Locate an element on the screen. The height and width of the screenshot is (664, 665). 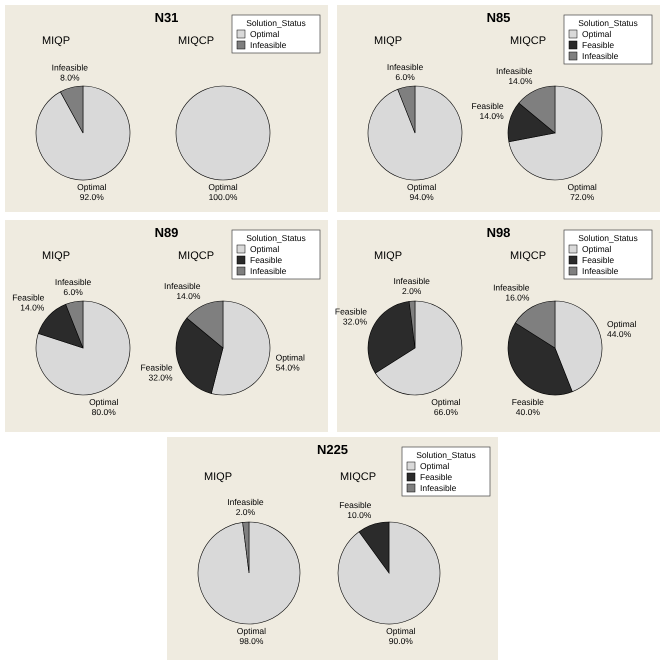
data-label: 80.0% is located at coordinates (104, 412).